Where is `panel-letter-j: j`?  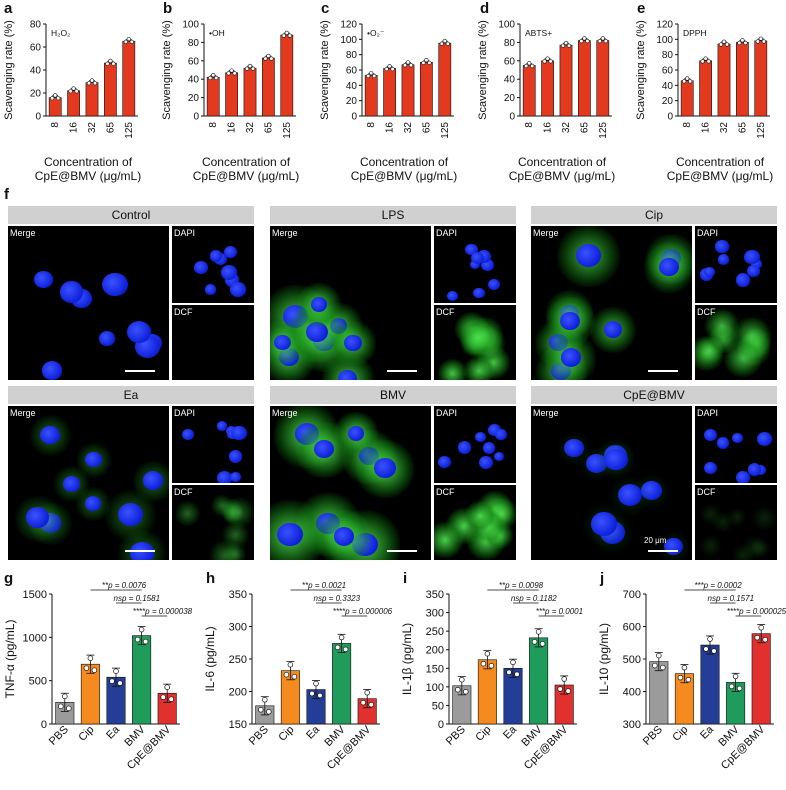
panel-letter-j: j is located at coordinates (602, 578).